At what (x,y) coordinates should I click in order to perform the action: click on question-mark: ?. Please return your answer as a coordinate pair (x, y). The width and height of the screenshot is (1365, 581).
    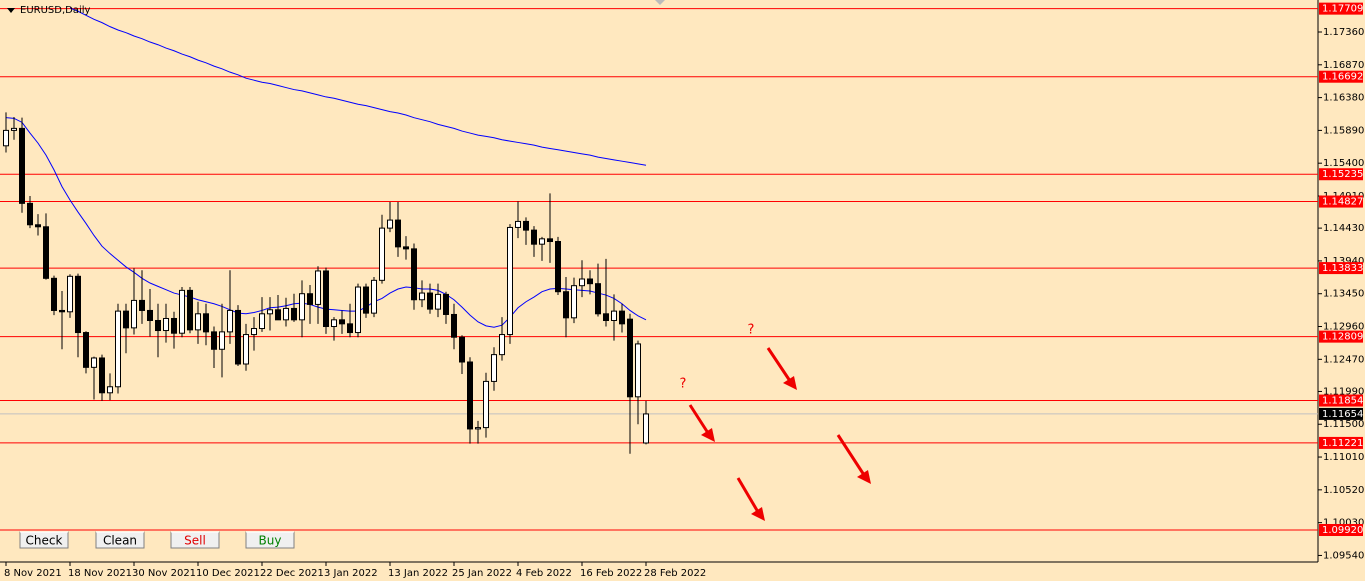
    Looking at the image, I should click on (751, 330).